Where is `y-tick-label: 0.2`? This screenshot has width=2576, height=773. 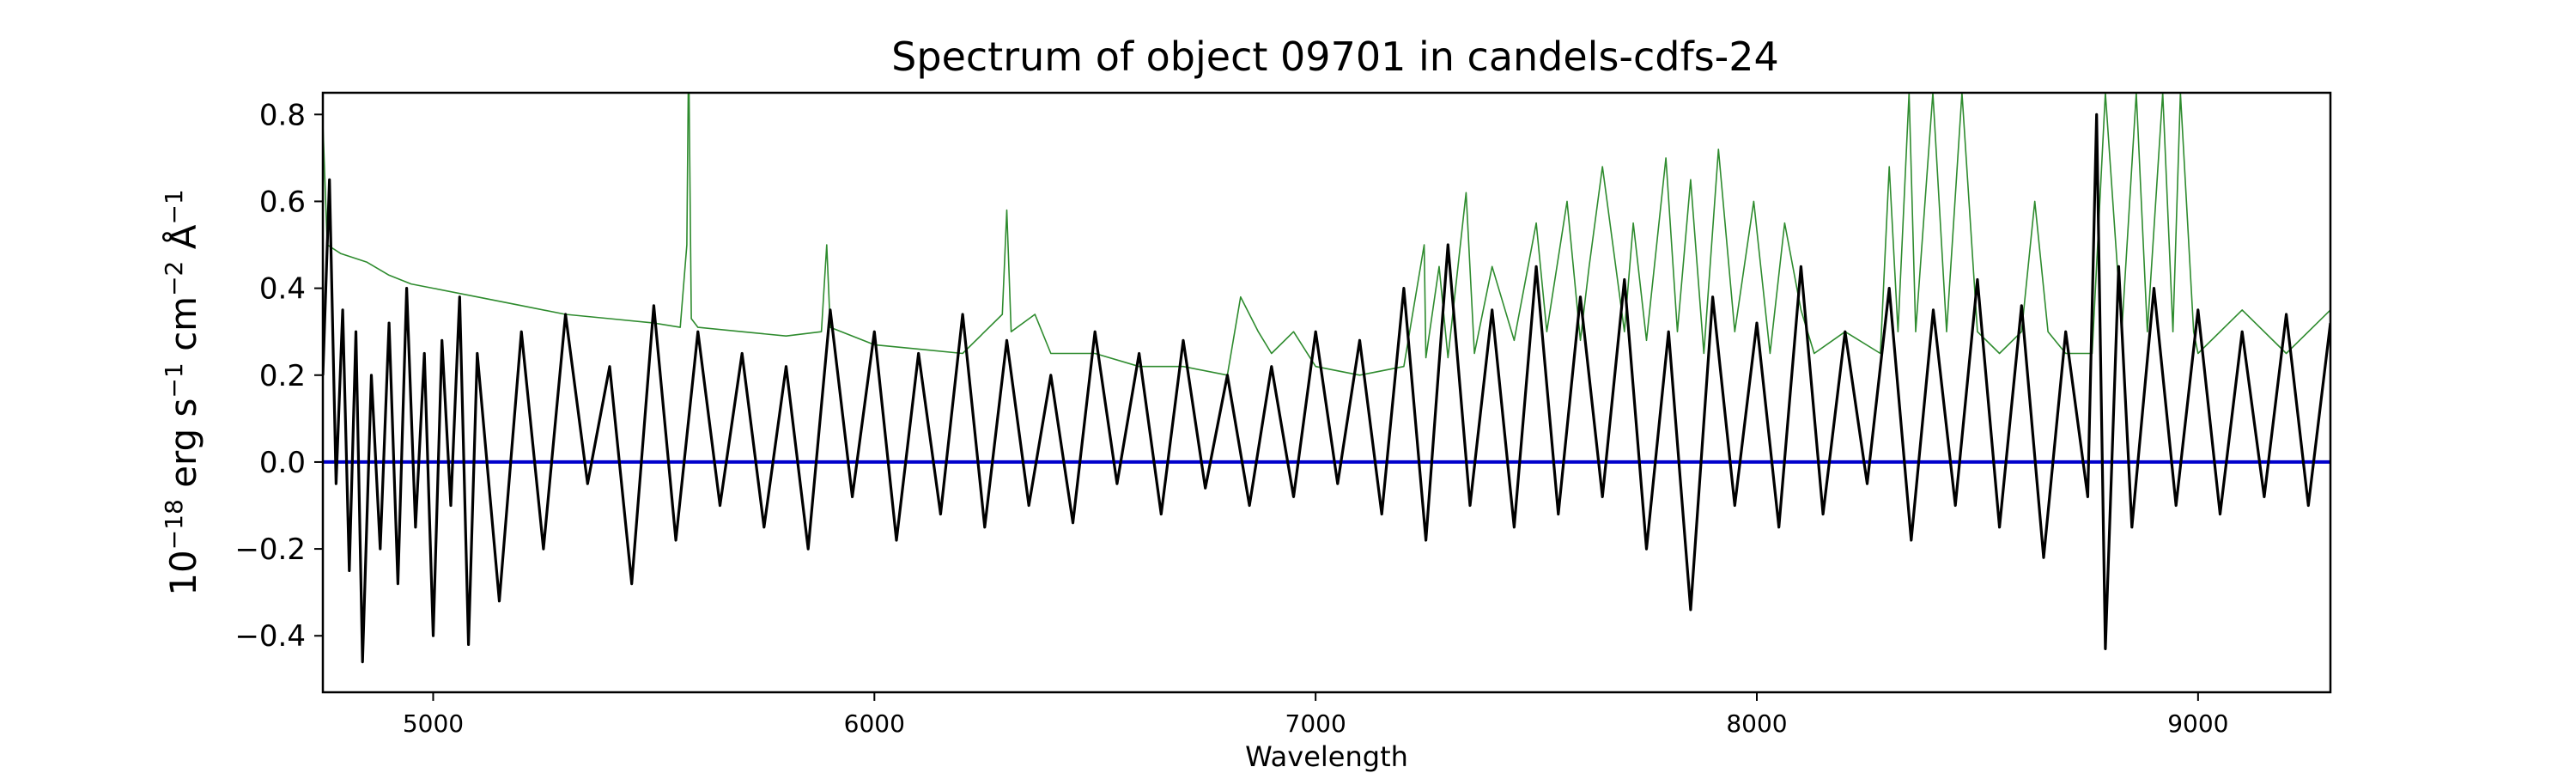 y-tick-label: 0.2 is located at coordinates (282, 376).